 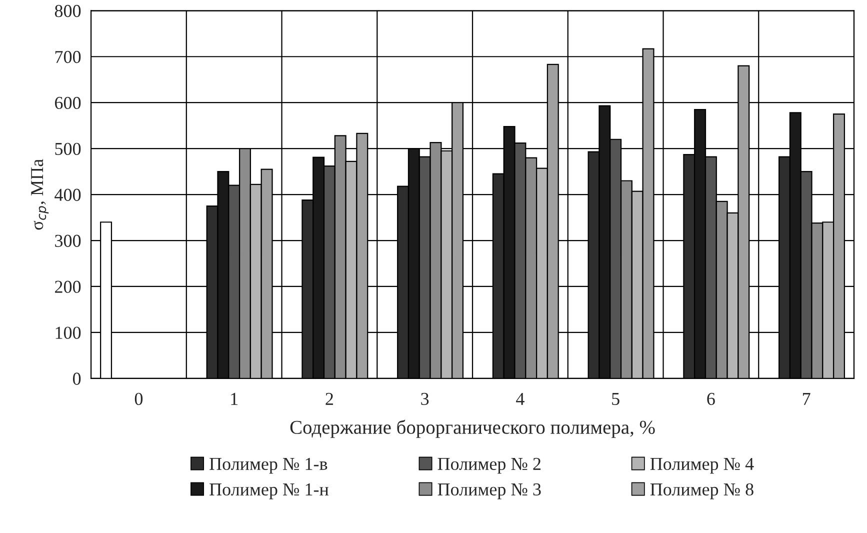 What do you see at coordinates (40, 194) in the screenshot?
I see `y-axis-title: σ$_{ср}$, МПа` at bounding box center [40, 194].